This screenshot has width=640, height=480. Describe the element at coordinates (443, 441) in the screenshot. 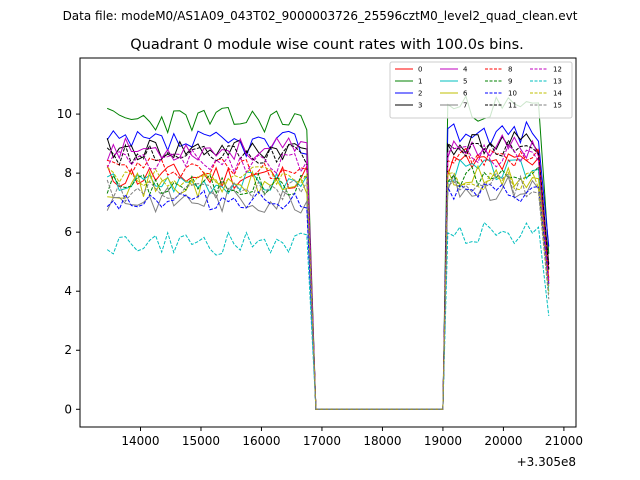

I see `x-tick-label: 19000` at that location.